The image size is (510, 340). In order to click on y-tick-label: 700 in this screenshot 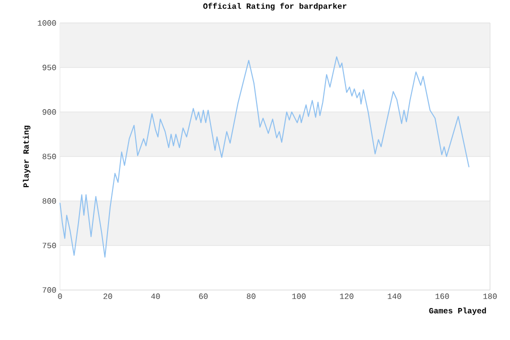, I will do `click(49, 290)`.